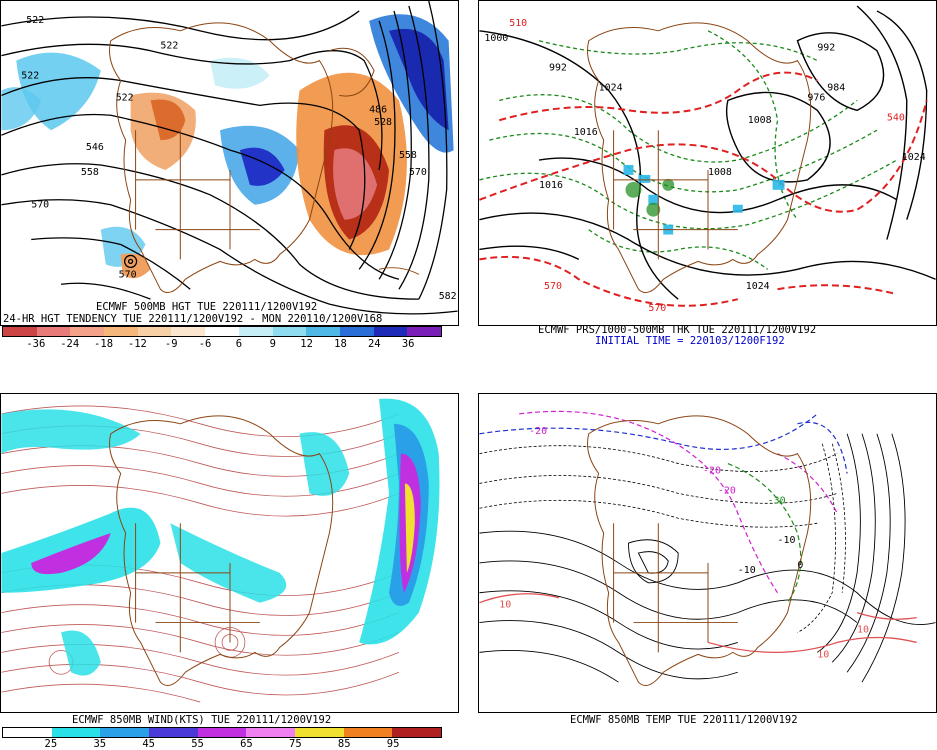 Image resolution: width=937 pixels, height=750 pixels. What do you see at coordinates (239, 344) in the screenshot?
I see `scale-tick-label: 6` at bounding box center [239, 344].